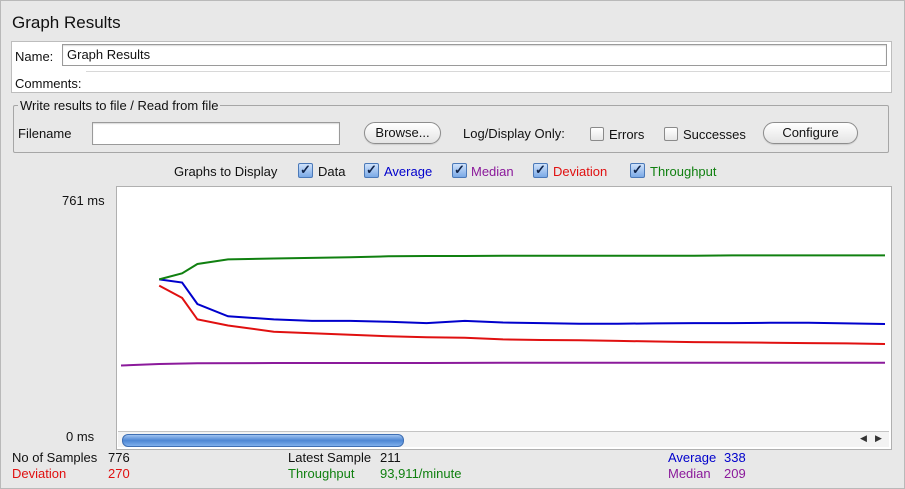 This screenshot has width=905, height=489. What do you see at coordinates (597, 134) in the screenshot?
I see `errors-checkbox` at bounding box center [597, 134].